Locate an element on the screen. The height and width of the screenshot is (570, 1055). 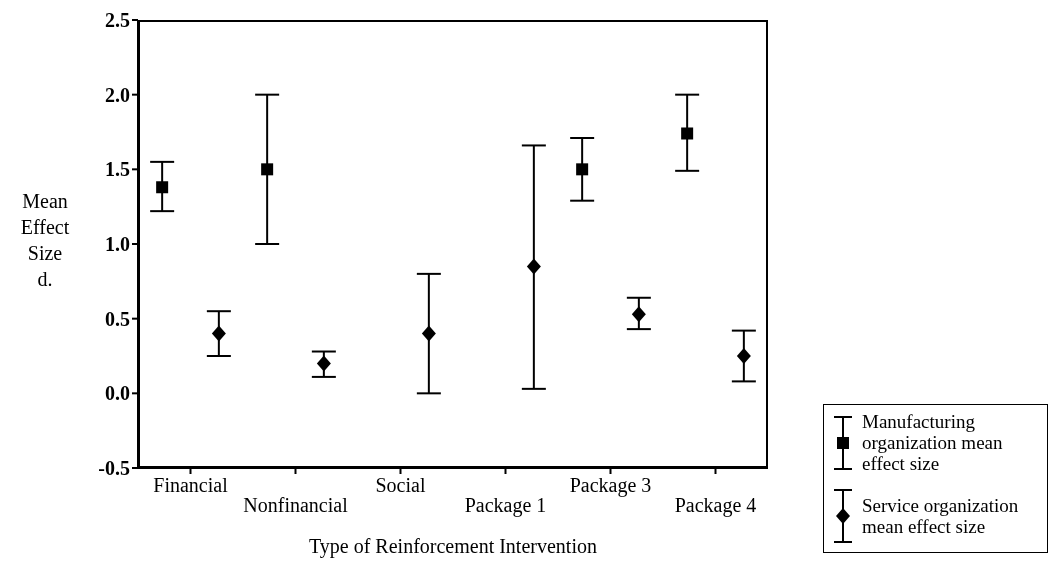
y-tick-label: 1.5 is located at coordinates (117, 169).